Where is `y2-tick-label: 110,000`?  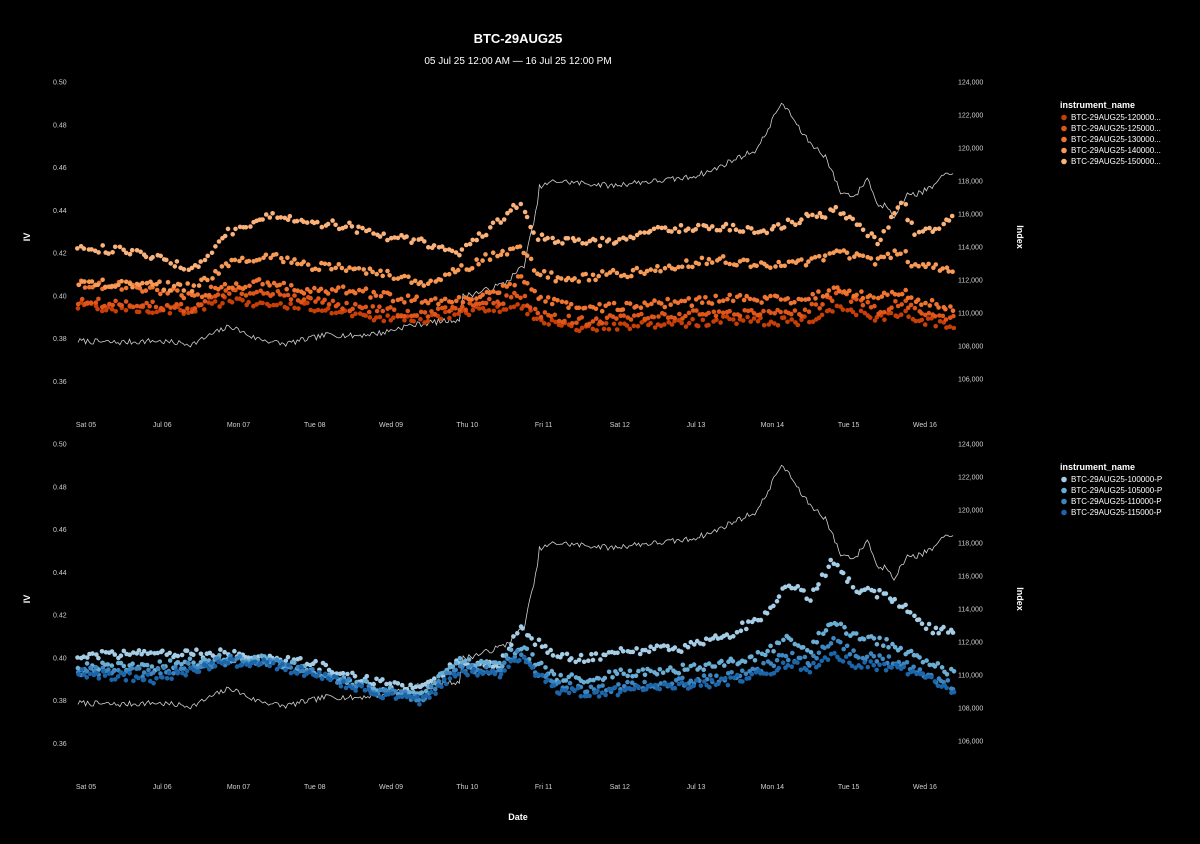
y2-tick-label: 110,000 is located at coordinates (970, 313).